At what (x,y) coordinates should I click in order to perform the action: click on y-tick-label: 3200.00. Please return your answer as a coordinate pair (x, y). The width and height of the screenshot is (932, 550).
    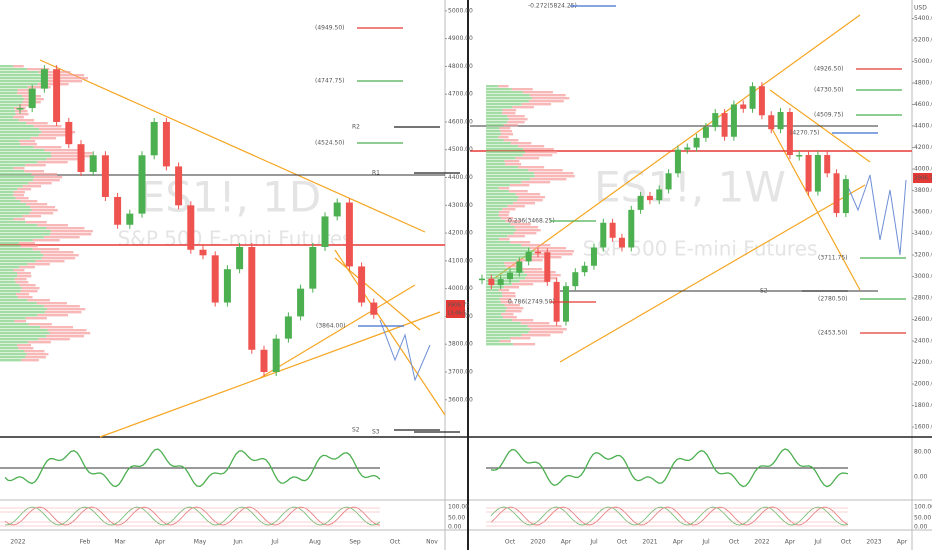
    Looking at the image, I should click on (923, 254).